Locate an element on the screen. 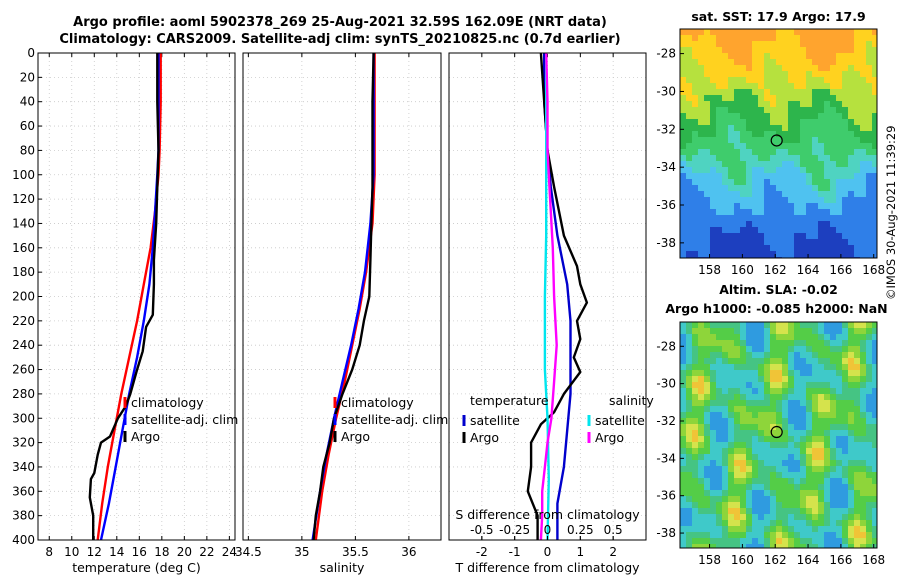 This screenshot has height=580, width=900. legend-heading: salinity is located at coordinates (631, 400).